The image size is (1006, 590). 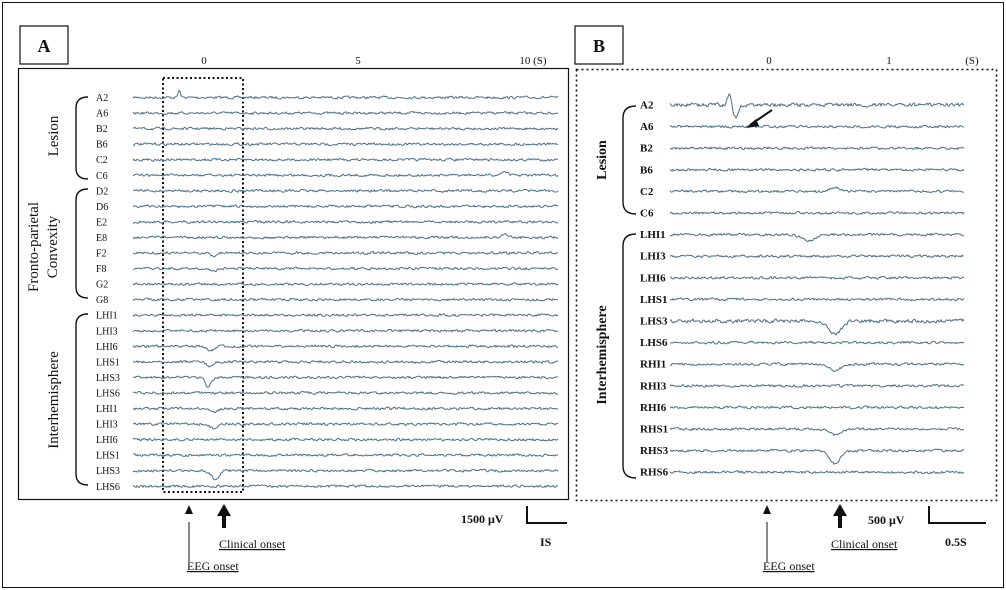 I want to click on panel-b-eeg-onset-arrow, so click(x=767, y=533).